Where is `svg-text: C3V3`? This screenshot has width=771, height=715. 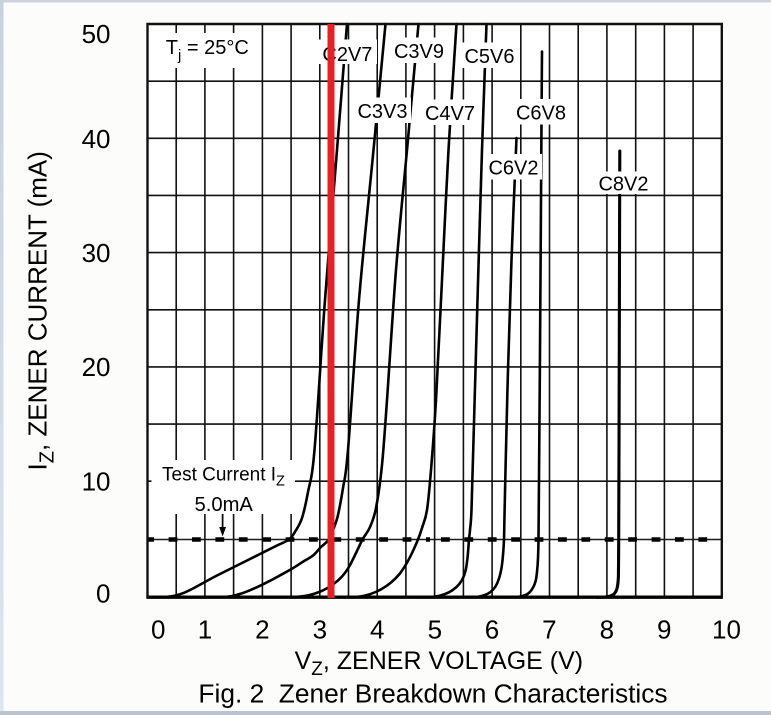 svg-text: C3V3 is located at coordinates (382, 112).